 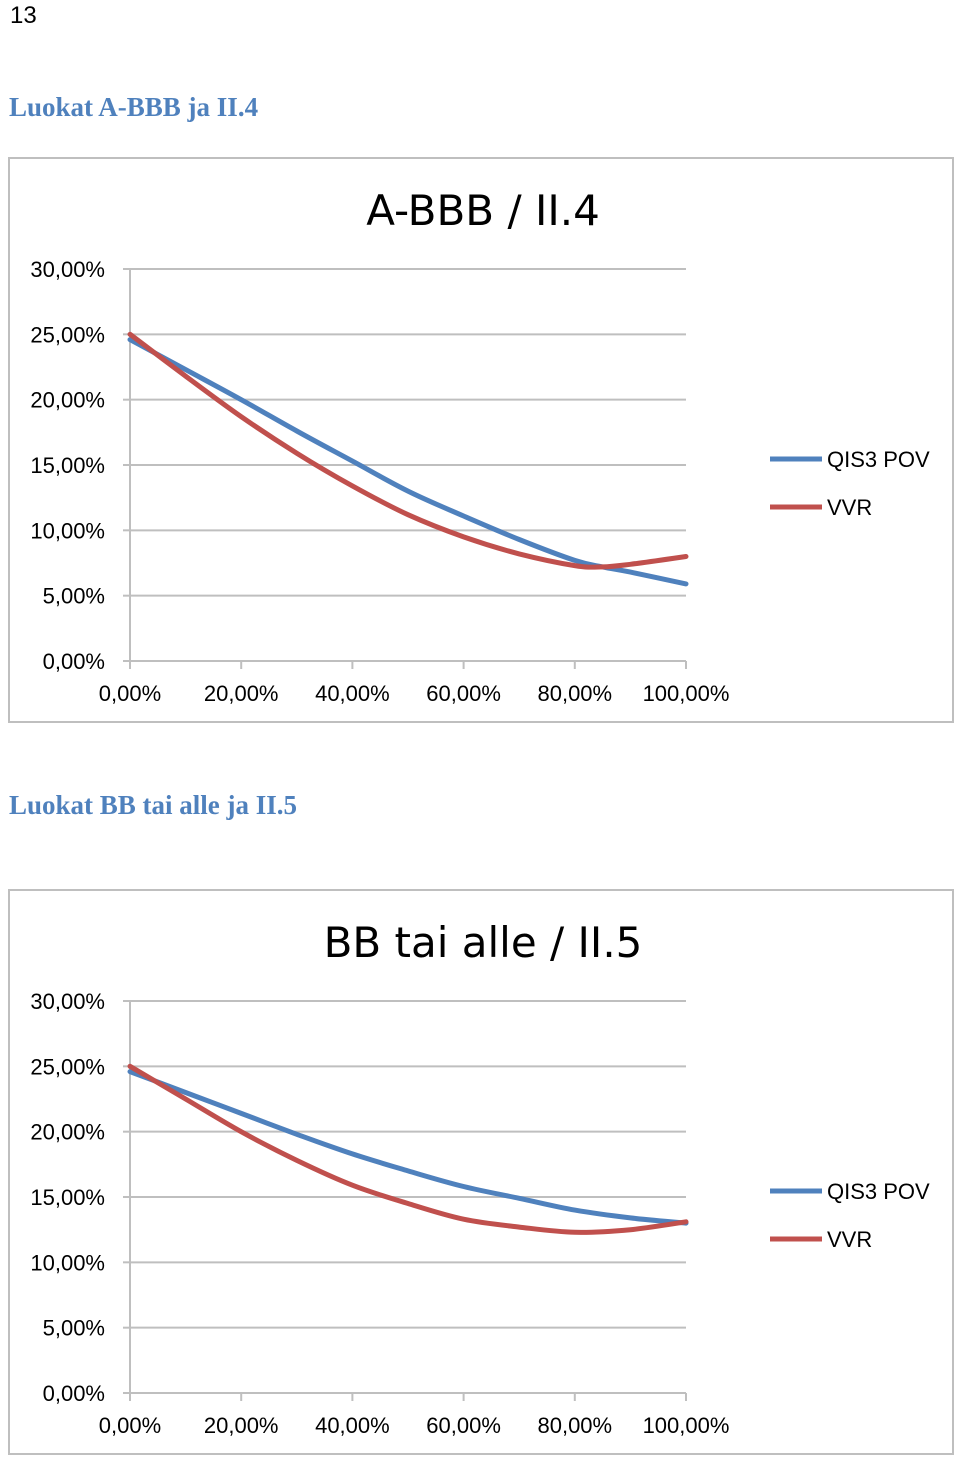 What do you see at coordinates (483, 210) in the screenshot?
I see `chart-title: A-BBB / II.4` at bounding box center [483, 210].